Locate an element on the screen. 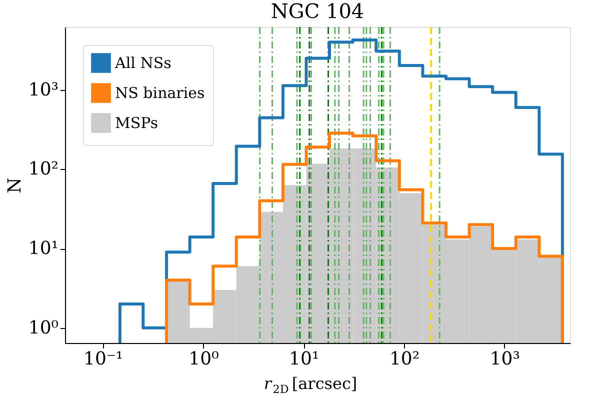  y-axis-title: N is located at coordinates (15, 186).